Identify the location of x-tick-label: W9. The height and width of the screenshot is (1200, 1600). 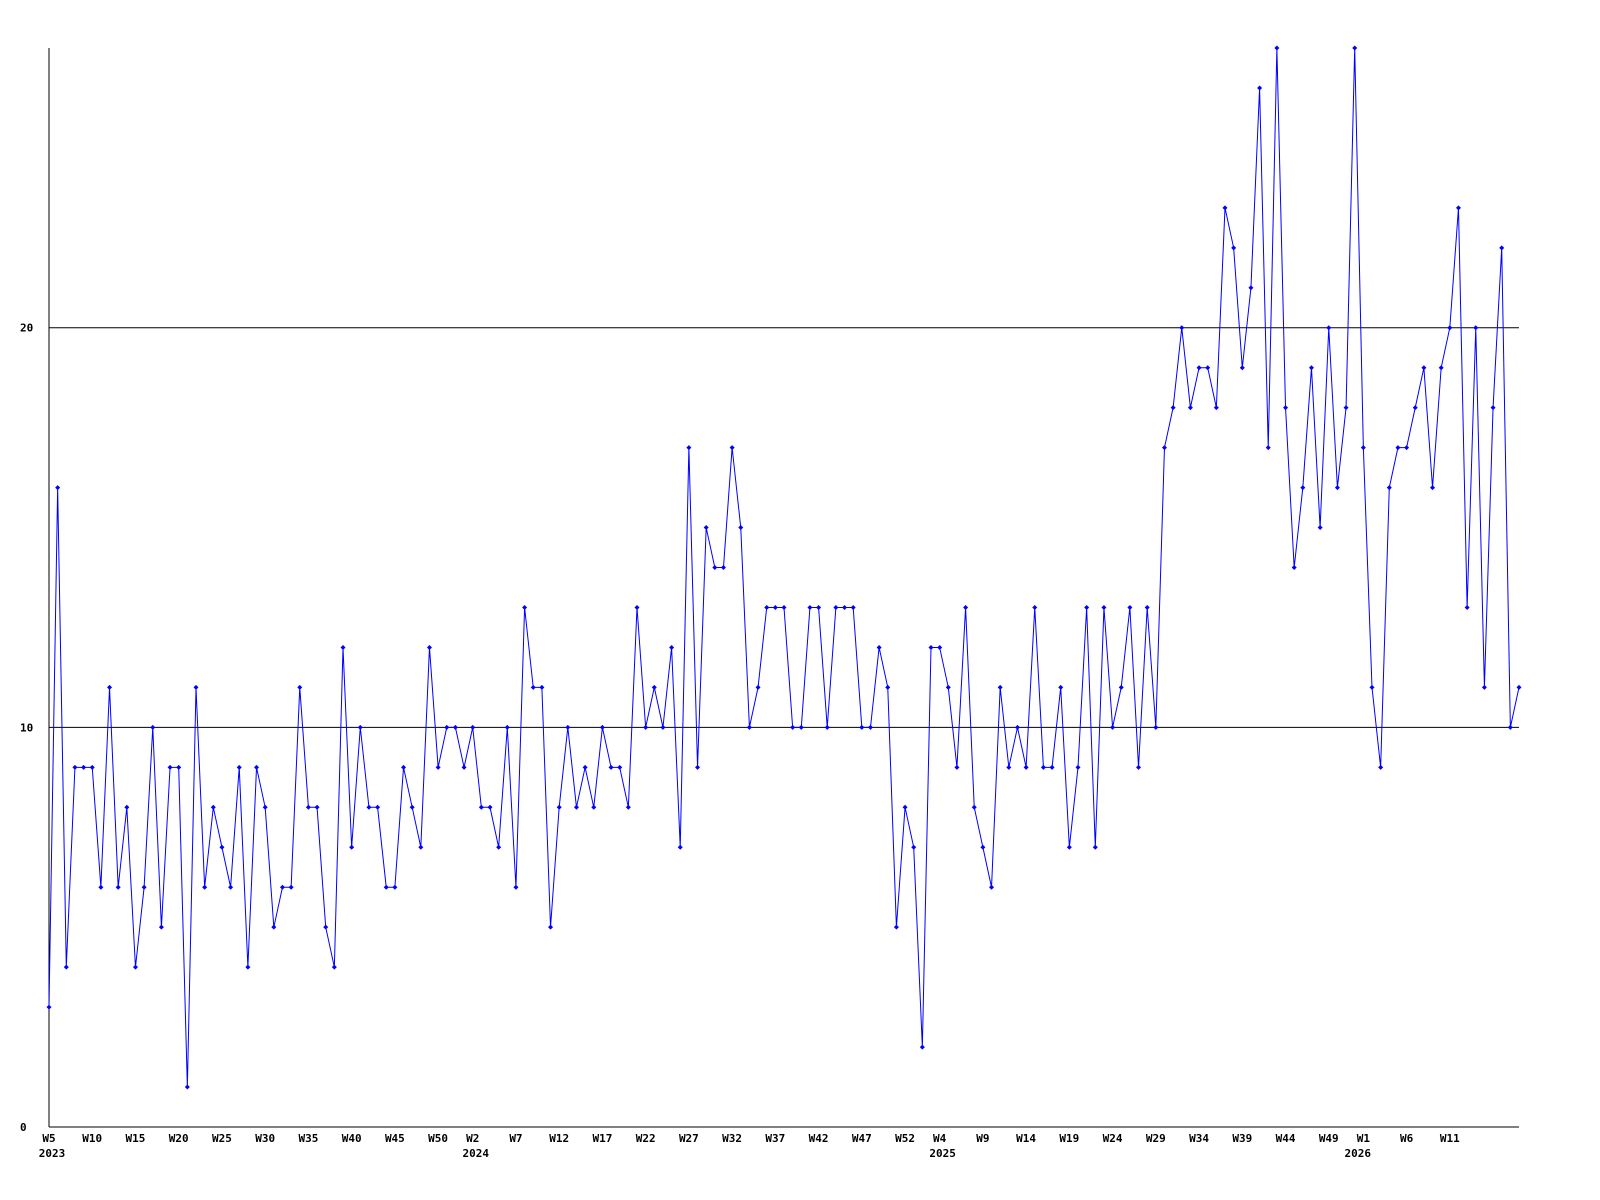
(982, 1138).